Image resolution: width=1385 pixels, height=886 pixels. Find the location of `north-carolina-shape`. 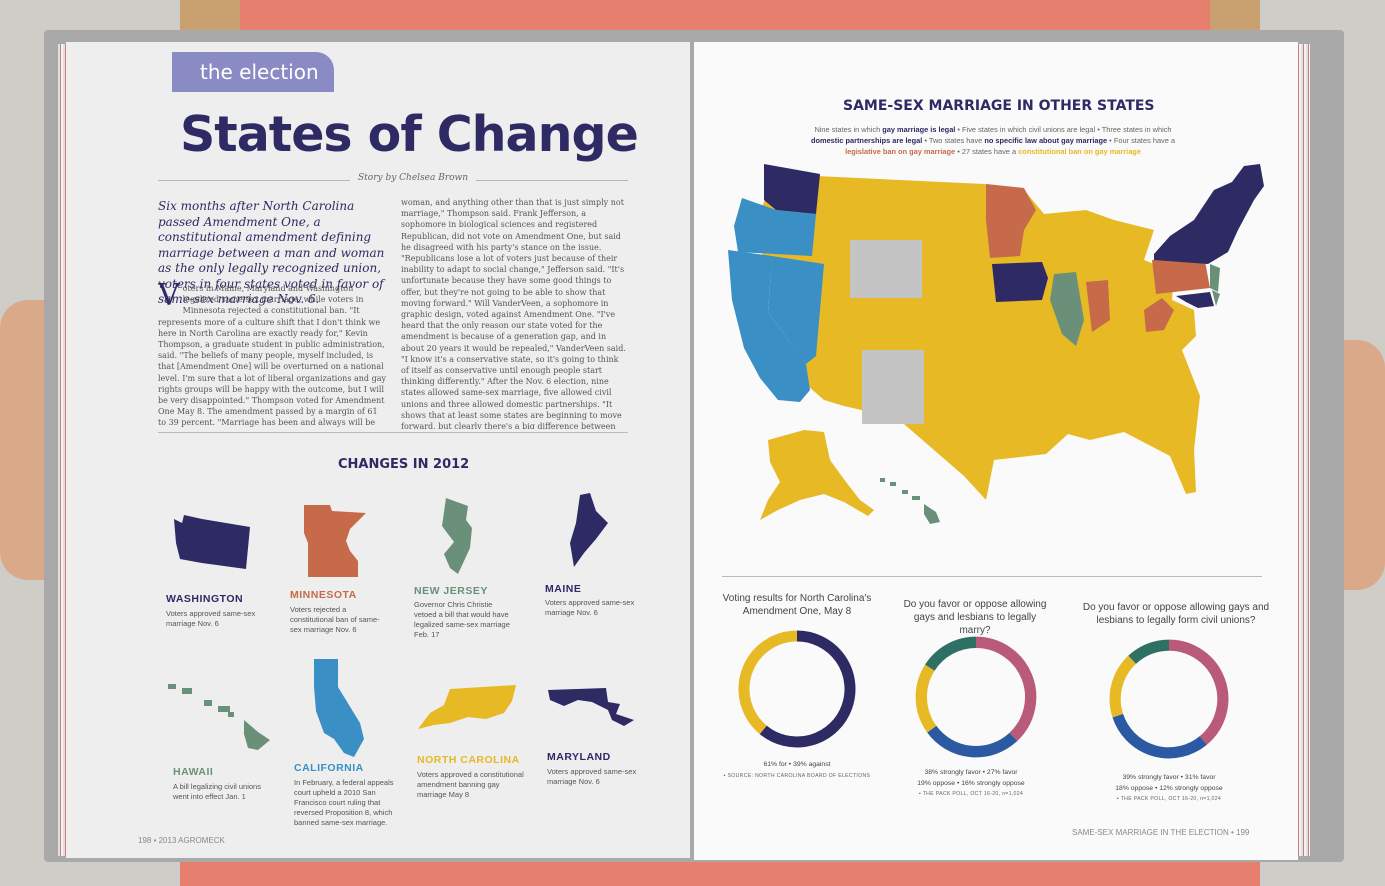

north-carolina-shape is located at coordinates (467, 707).